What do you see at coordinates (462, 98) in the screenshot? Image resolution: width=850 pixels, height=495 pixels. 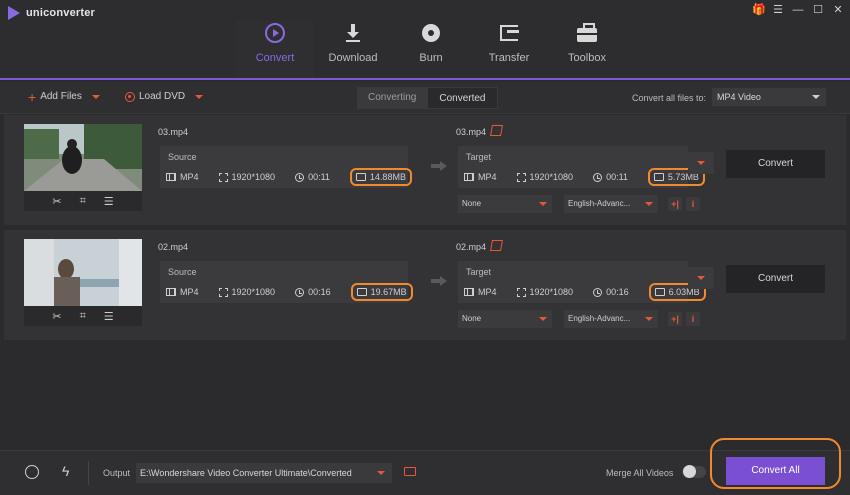 I see `tab-converted: Converted` at bounding box center [462, 98].